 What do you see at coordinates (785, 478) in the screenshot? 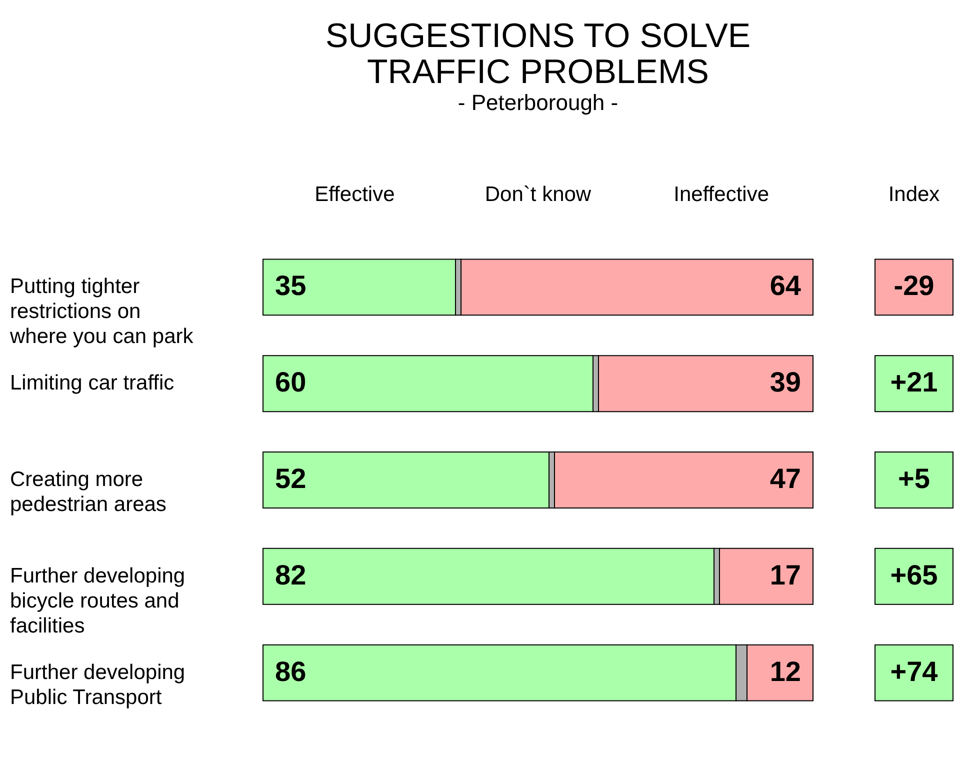
I see `data-label: 47` at bounding box center [785, 478].